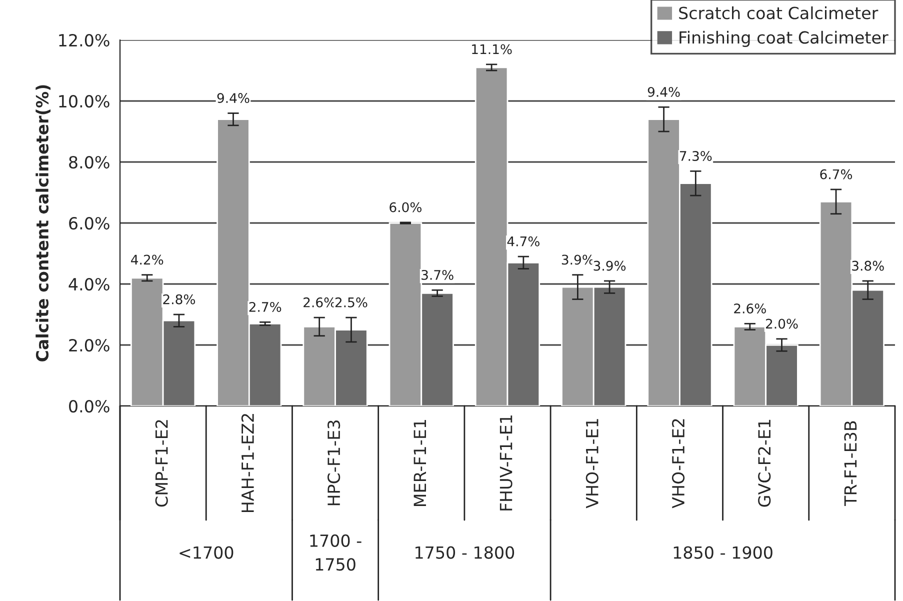 The height and width of the screenshot is (601, 903). What do you see at coordinates (89, 284) in the screenshot?
I see `y-tick-label: 4.0%` at bounding box center [89, 284].